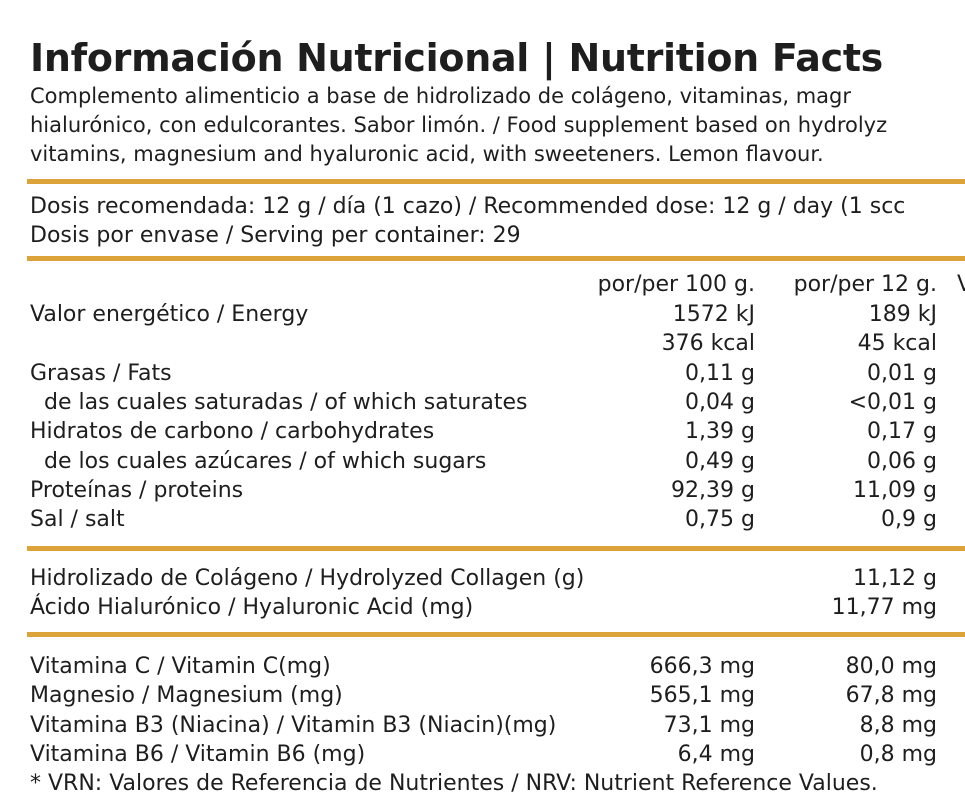  Describe the element at coordinates (180, 666) in the screenshot. I see `vitamin-label: Vitamina C / Vitamin C(mg)` at that location.